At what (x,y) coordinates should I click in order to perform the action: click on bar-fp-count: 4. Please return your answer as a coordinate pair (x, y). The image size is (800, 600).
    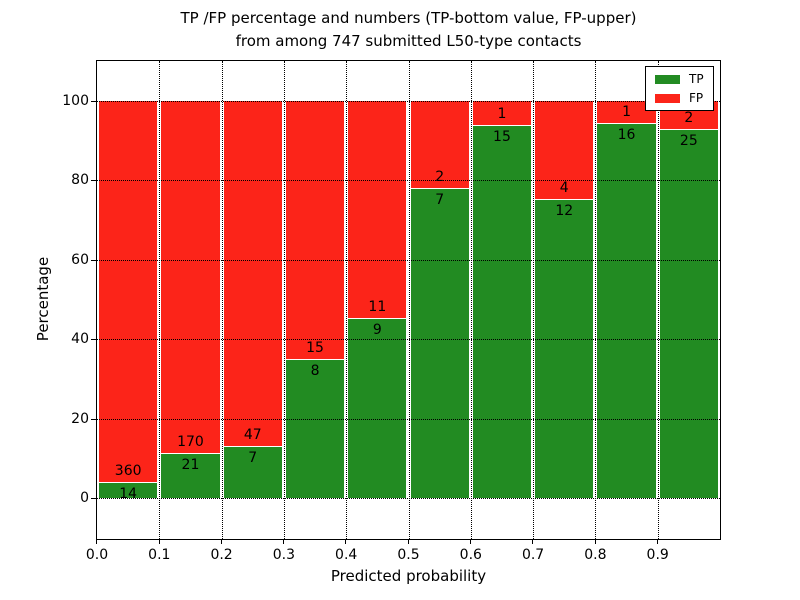
    Looking at the image, I should click on (564, 188).